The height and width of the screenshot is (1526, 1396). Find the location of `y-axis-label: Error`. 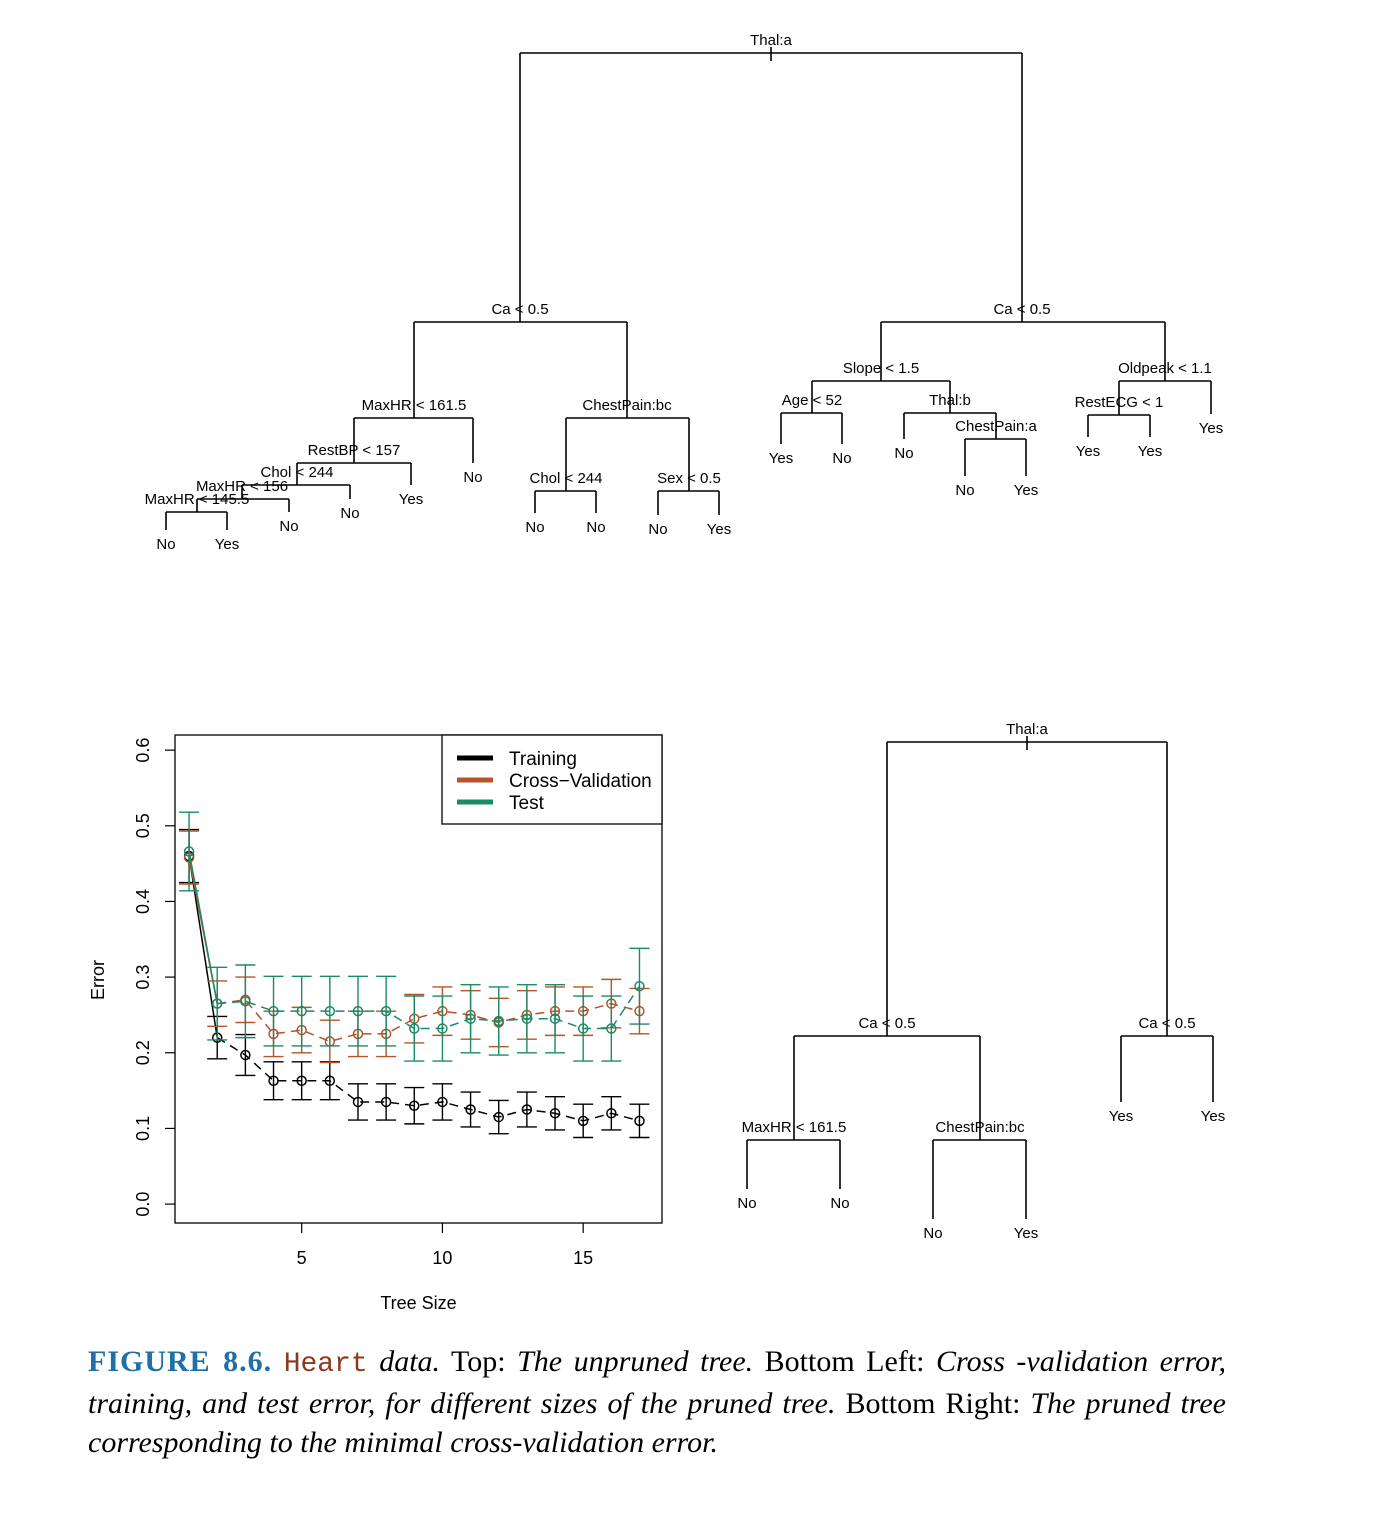

y-axis-label: Error is located at coordinates (98, 980).